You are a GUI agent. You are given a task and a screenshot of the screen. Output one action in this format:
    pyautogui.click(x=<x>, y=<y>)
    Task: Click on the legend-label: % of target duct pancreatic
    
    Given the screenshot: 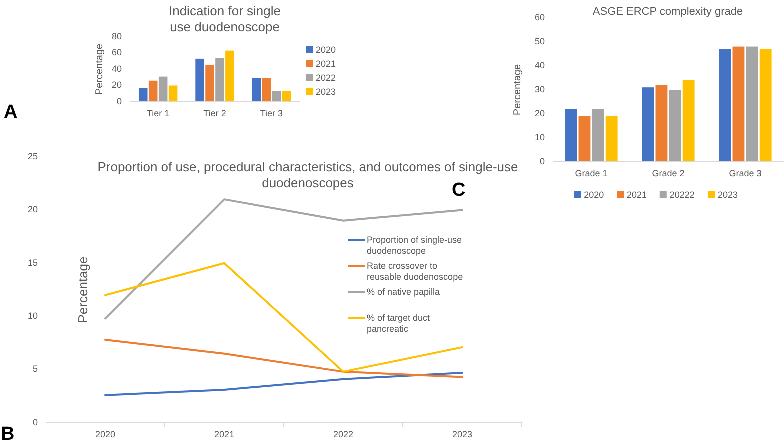 What is the action you would take?
    pyautogui.click(x=399, y=323)
    